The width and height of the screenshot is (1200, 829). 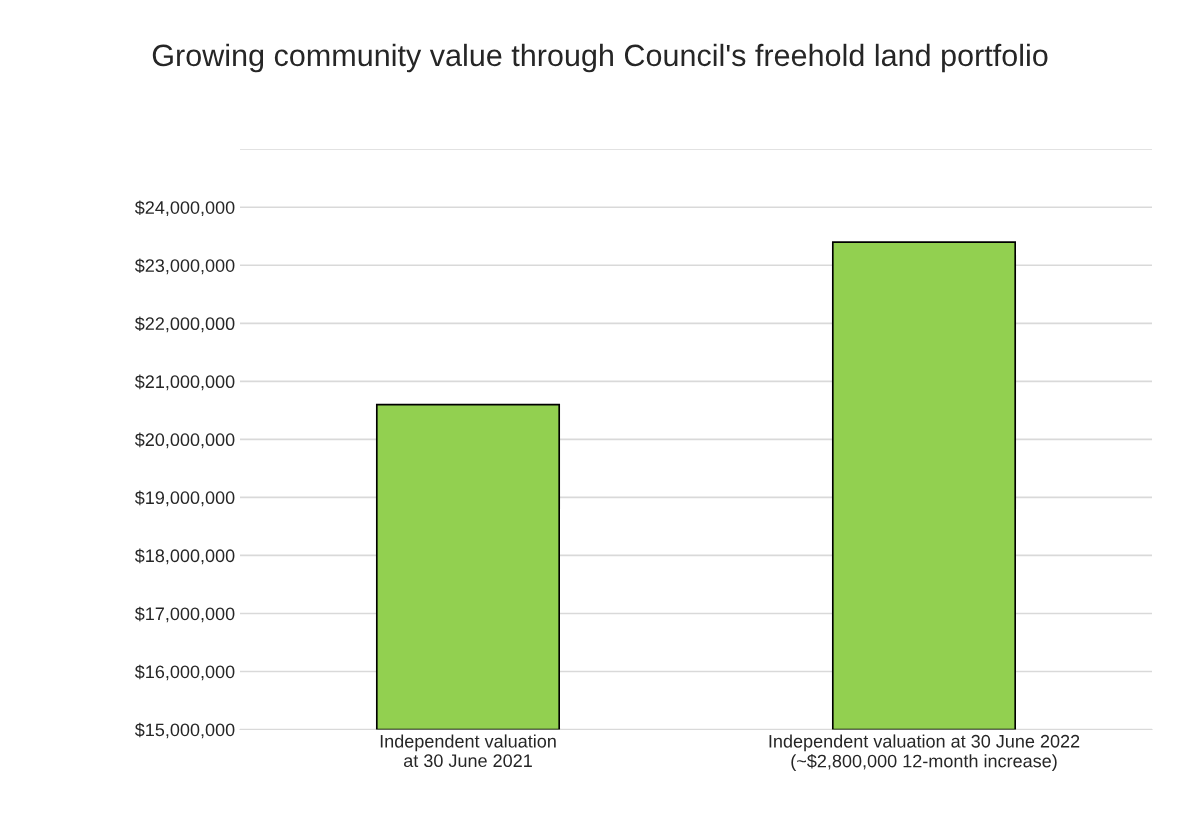 I want to click on y-tick-label: $21,000,000, so click(x=184, y=382).